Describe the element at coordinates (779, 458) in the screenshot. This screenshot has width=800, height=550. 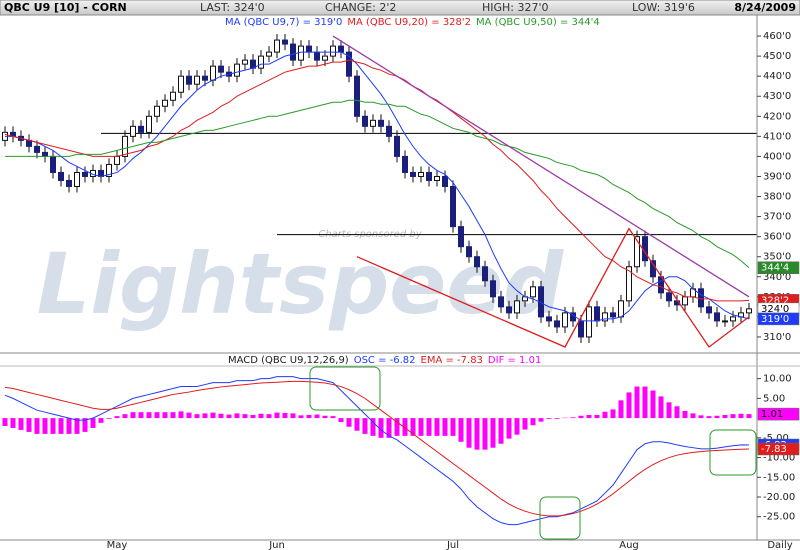
I see `y-tick-label: -10.00` at that location.